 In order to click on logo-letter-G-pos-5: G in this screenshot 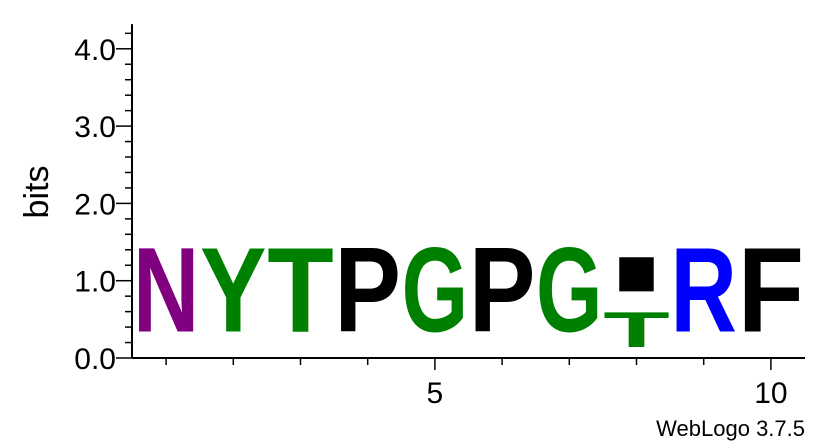, I will do `click(435, 290)`.